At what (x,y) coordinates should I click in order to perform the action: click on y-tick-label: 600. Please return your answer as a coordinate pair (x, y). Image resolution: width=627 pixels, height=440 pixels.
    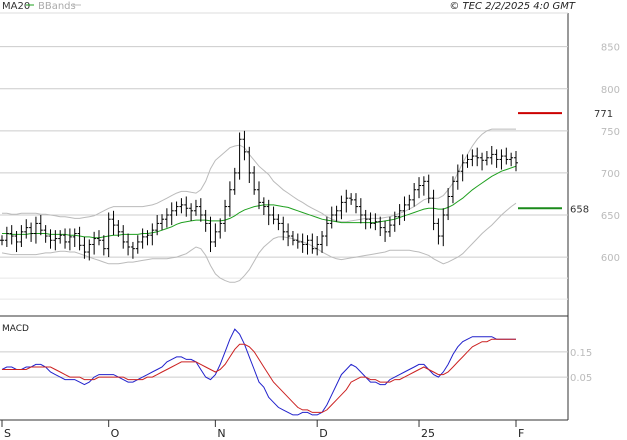
    Looking at the image, I should click on (610, 258).